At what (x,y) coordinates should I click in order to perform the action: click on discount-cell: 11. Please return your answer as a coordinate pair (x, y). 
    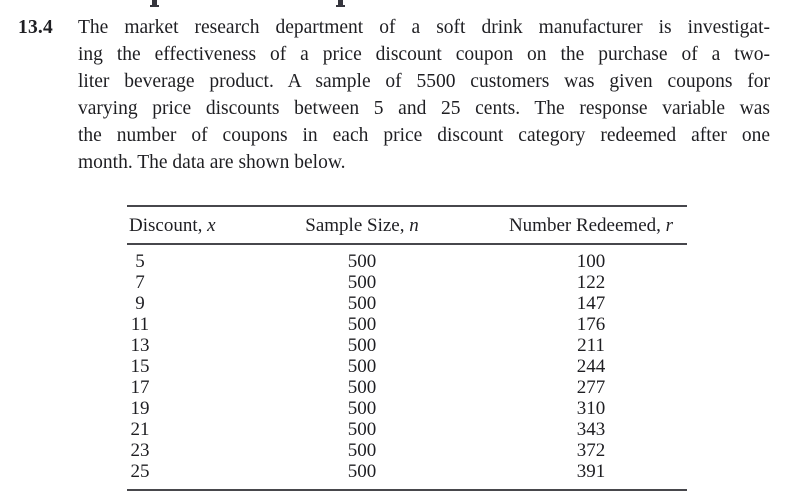
    Looking at the image, I should click on (178, 324).